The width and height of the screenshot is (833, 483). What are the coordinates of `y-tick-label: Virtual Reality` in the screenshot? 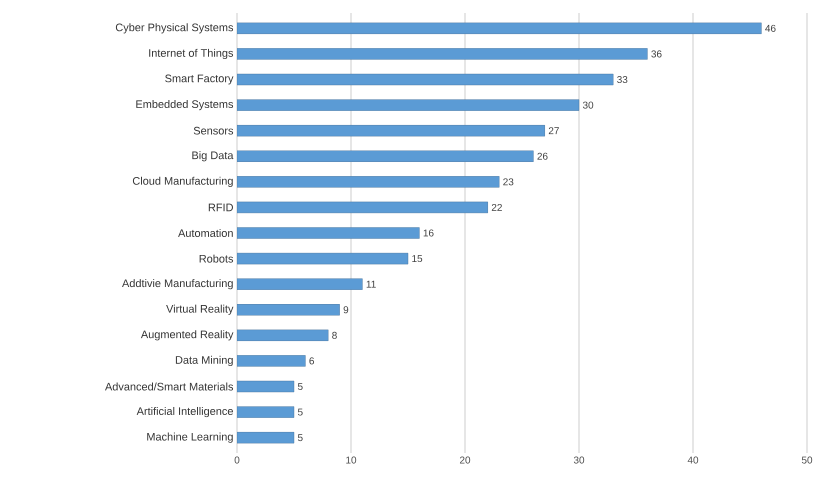 It's located at (200, 309).